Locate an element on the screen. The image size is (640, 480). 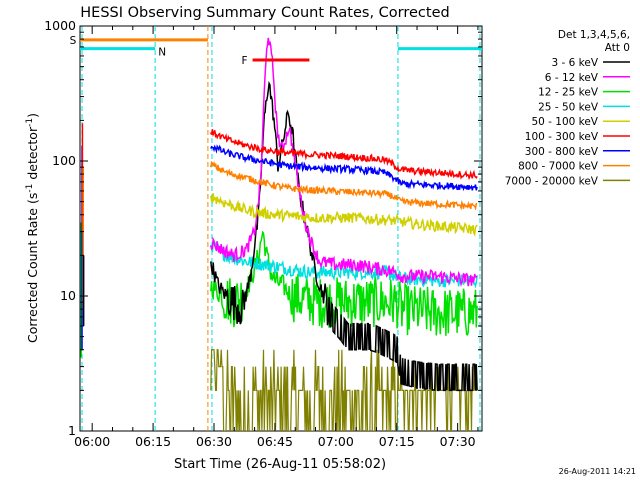
x-tick-label: 07:30 is located at coordinates (458, 441).